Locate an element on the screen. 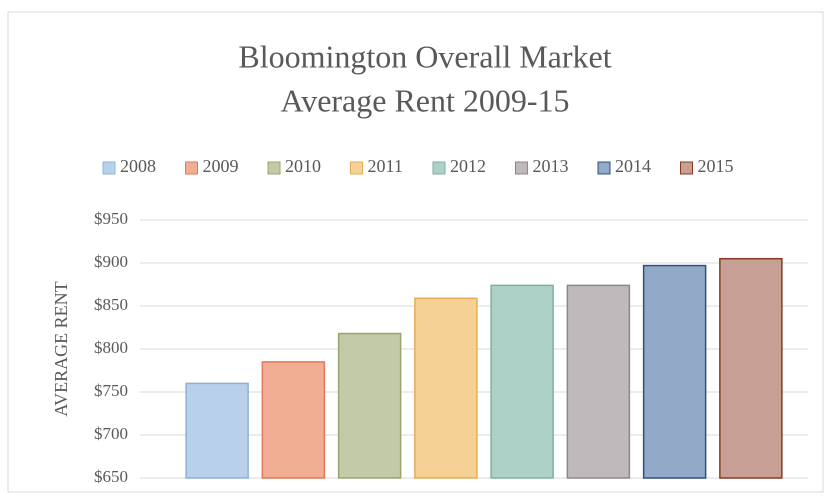 This screenshot has width=833, height=499. legend-label: 2015 is located at coordinates (716, 166).